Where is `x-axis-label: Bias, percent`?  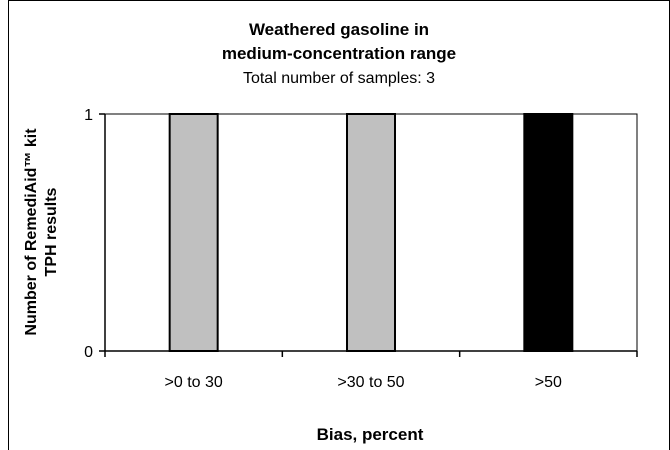
x-axis-label: Bias, percent is located at coordinates (370, 434).